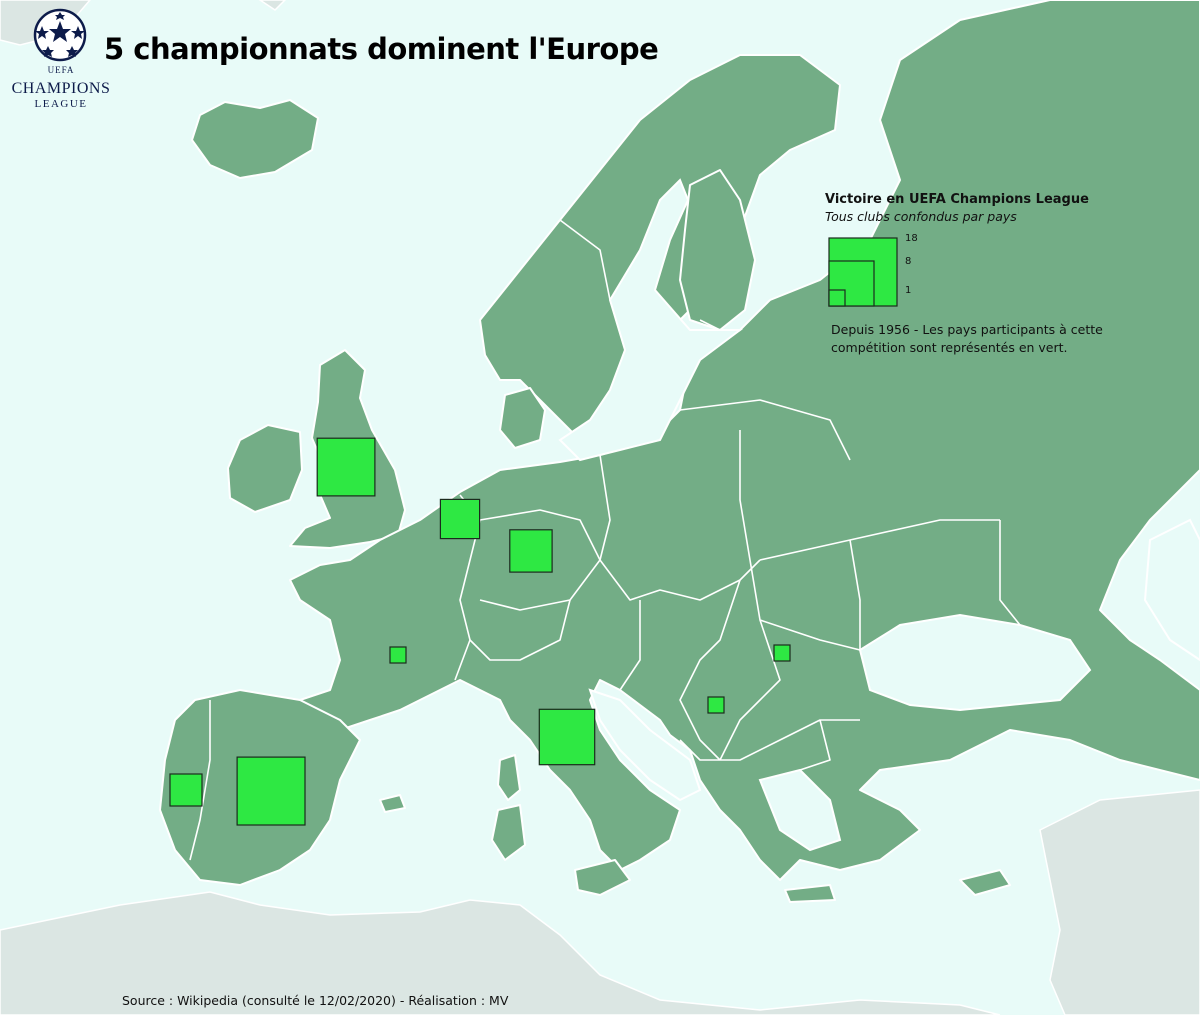  What do you see at coordinates (908, 261) in the screenshot?
I see `legend-tick-8: 8` at bounding box center [908, 261].